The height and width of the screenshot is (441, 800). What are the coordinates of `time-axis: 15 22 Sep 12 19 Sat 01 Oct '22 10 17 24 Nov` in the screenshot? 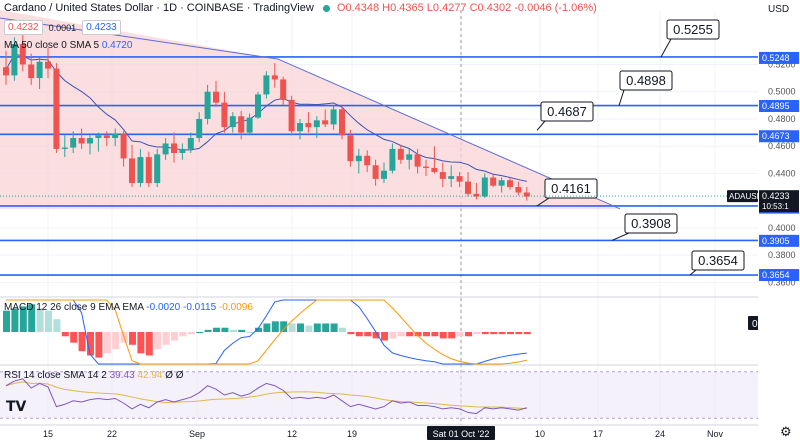 It's located at (379, 433).